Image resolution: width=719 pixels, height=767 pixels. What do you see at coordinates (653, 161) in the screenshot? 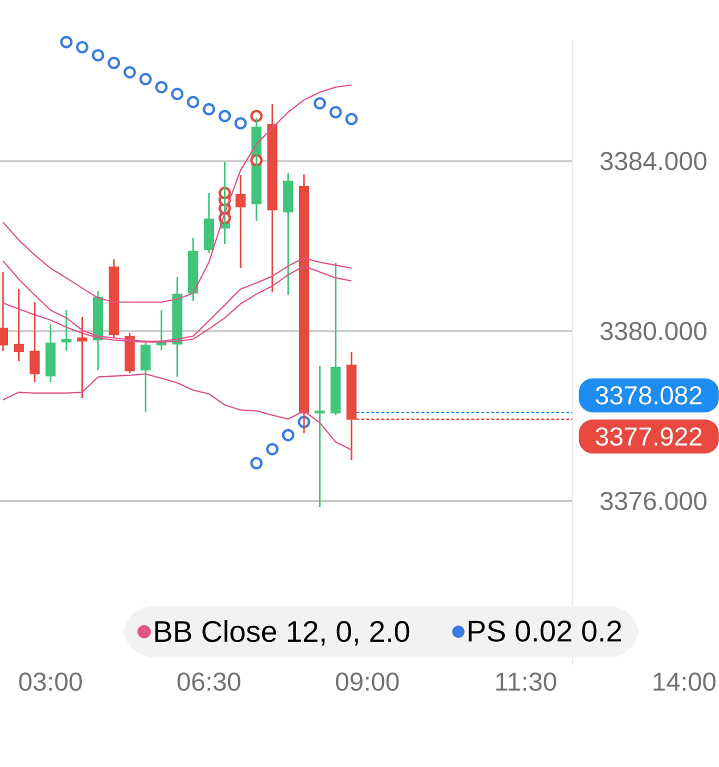
I see `y-tick-label: 3384.000` at bounding box center [653, 161].